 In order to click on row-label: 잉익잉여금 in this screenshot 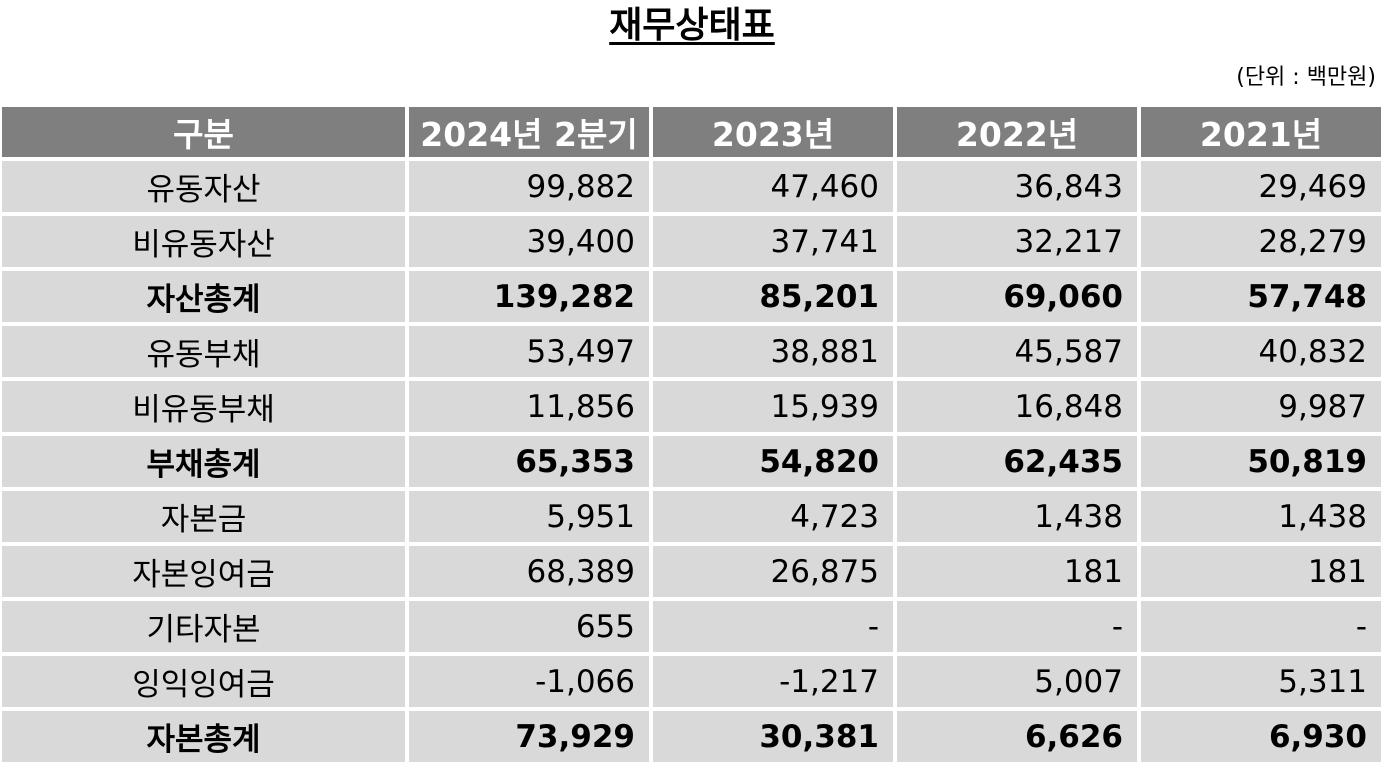, I will do `click(203, 681)`.